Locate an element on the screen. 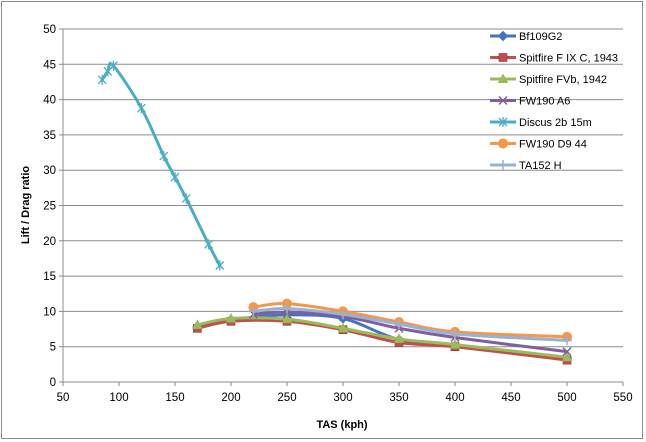 This screenshot has height=442, width=646. legend-label-ta152-h: TA152 H is located at coordinates (540, 166).